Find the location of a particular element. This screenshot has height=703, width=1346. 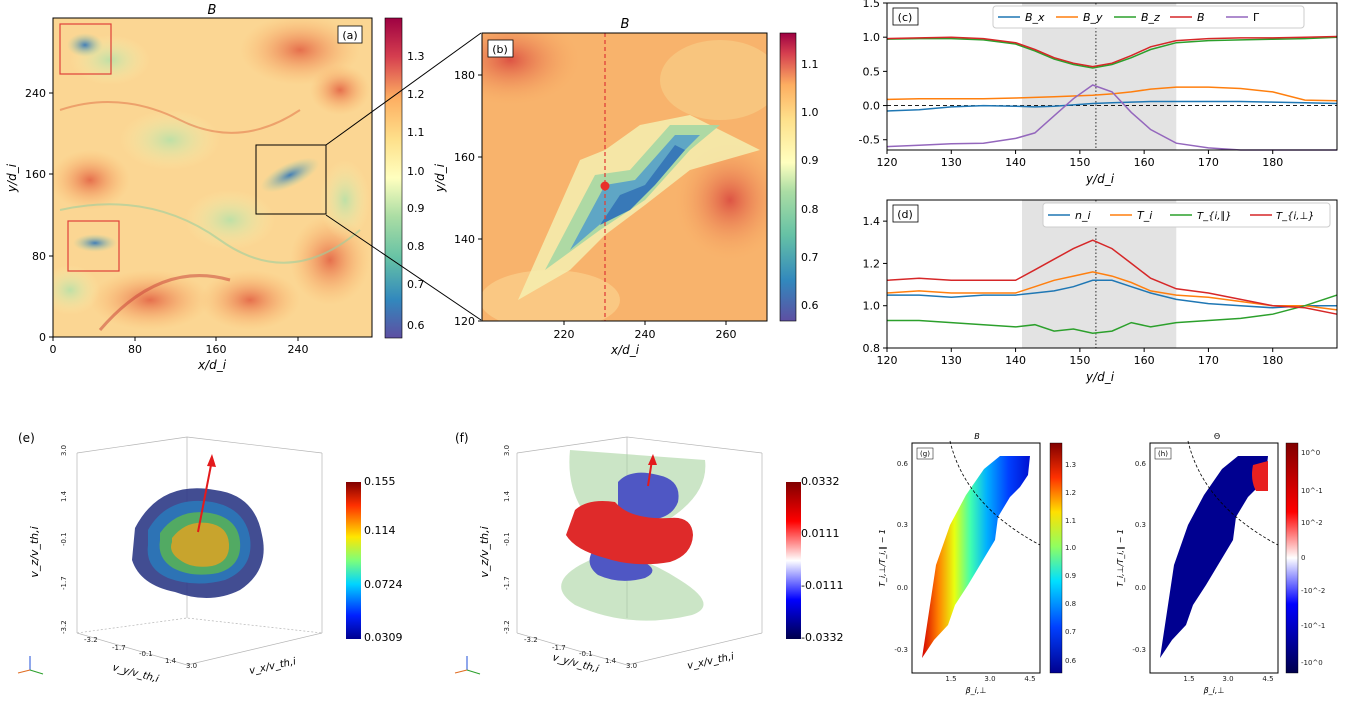

legend-ti: T_i is located at coordinates (1144, 215).